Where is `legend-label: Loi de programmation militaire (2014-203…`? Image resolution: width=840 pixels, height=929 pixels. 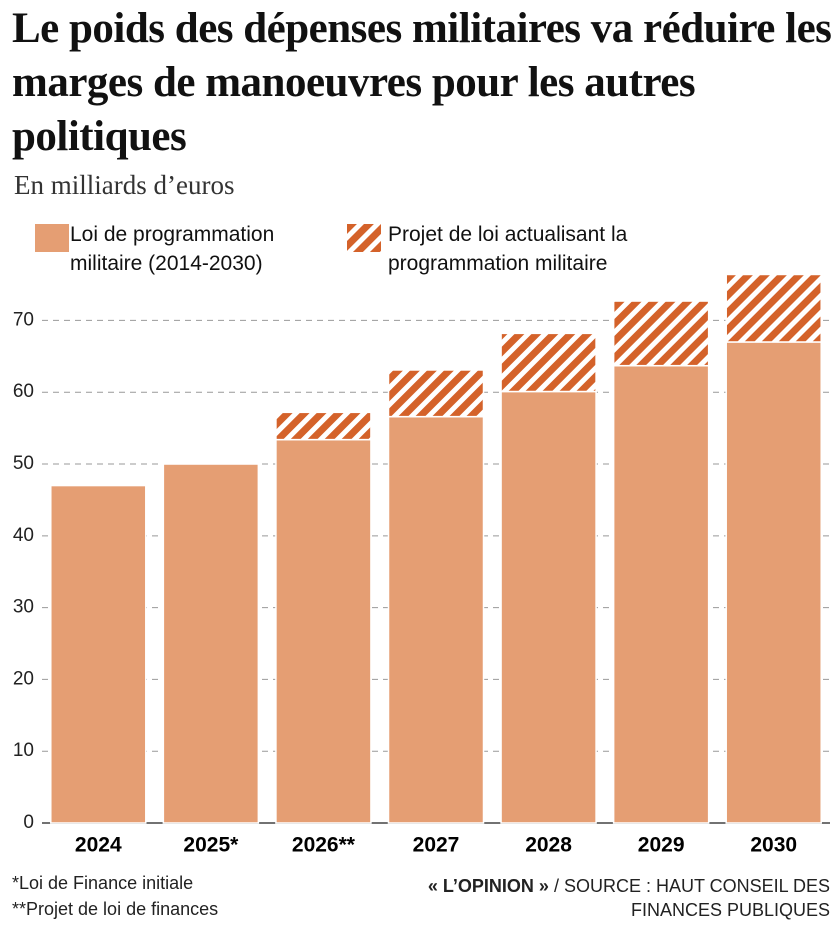
legend-label: Loi de programmation militaire (2014-203… is located at coordinates (172, 249).